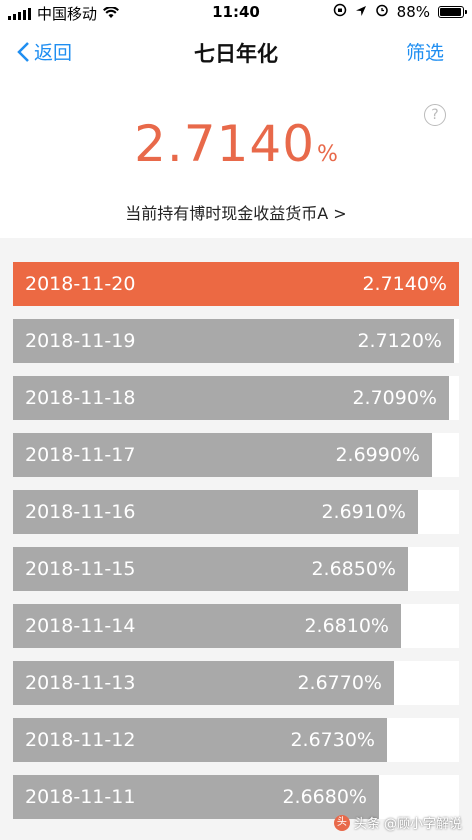 This screenshot has height=840, width=472. Describe the element at coordinates (236, 213) in the screenshot. I see `fund-selector: 当前持有博时现金收益货币A >` at that location.